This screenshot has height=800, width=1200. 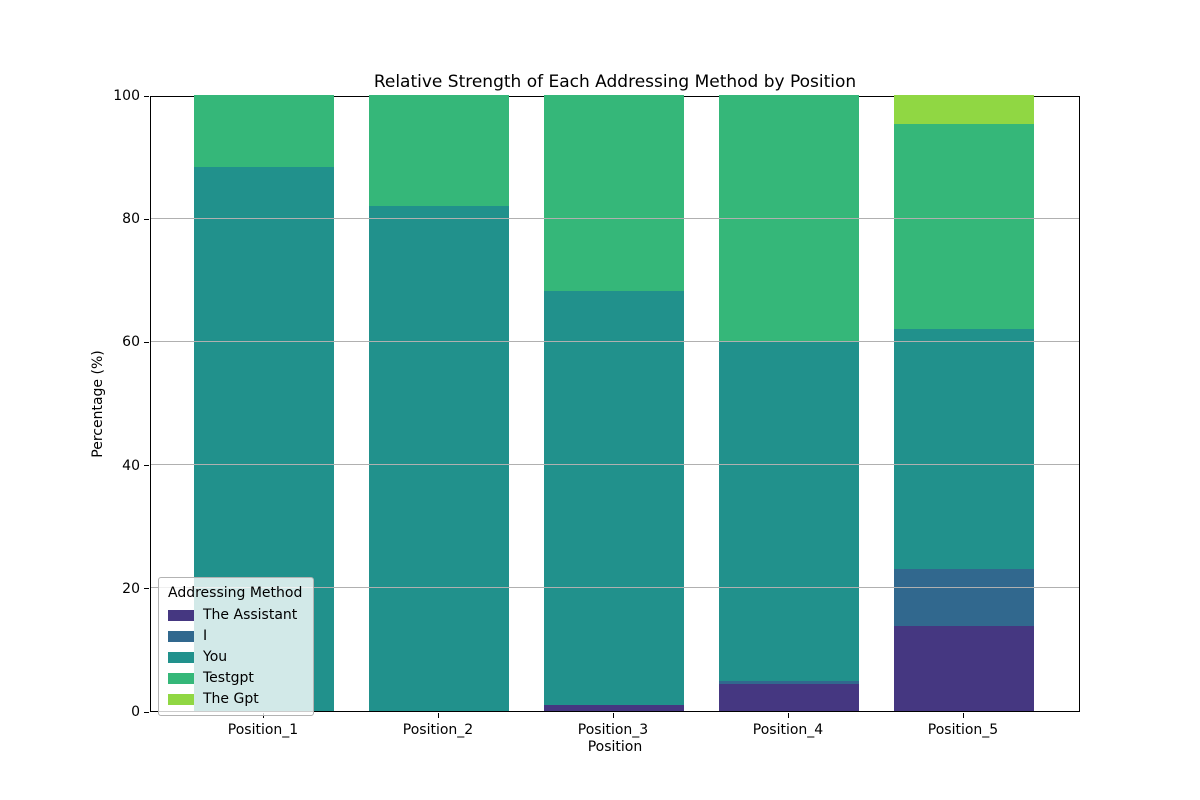 What do you see at coordinates (131, 342) in the screenshot?
I see `y-tick-label: 60` at bounding box center [131, 342].